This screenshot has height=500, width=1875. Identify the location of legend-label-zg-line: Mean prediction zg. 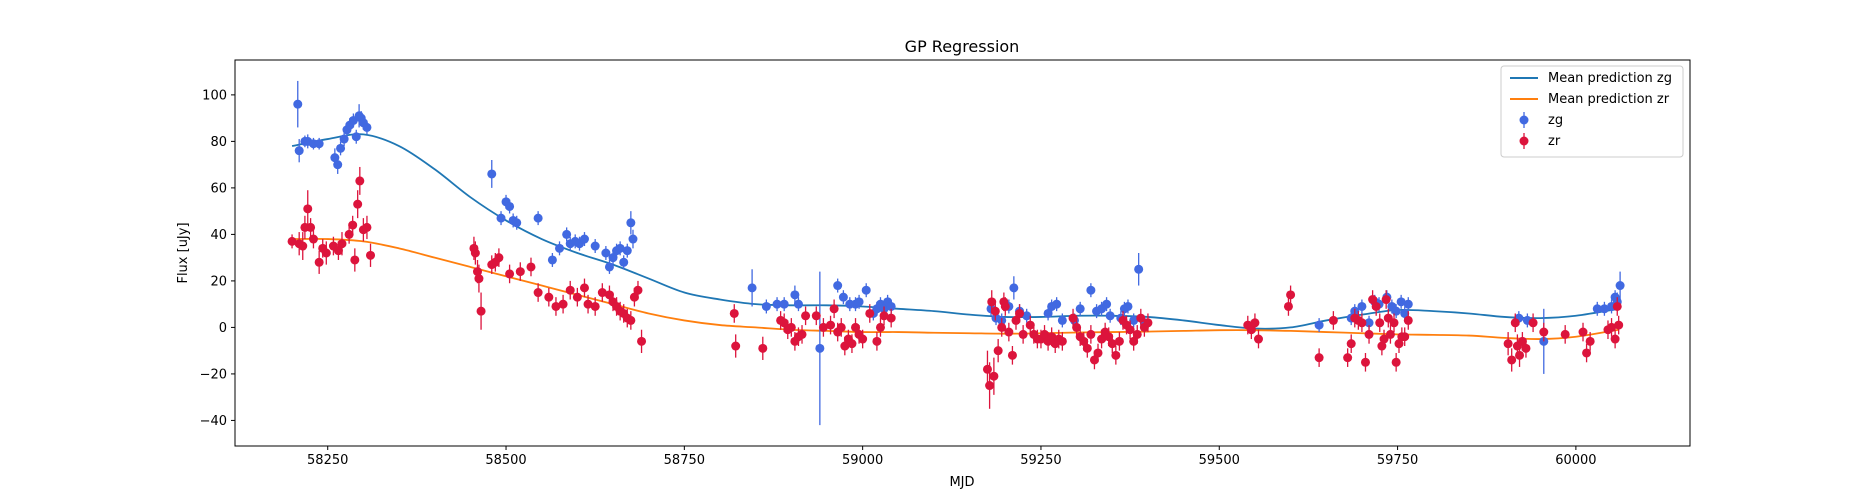
(1610, 78).